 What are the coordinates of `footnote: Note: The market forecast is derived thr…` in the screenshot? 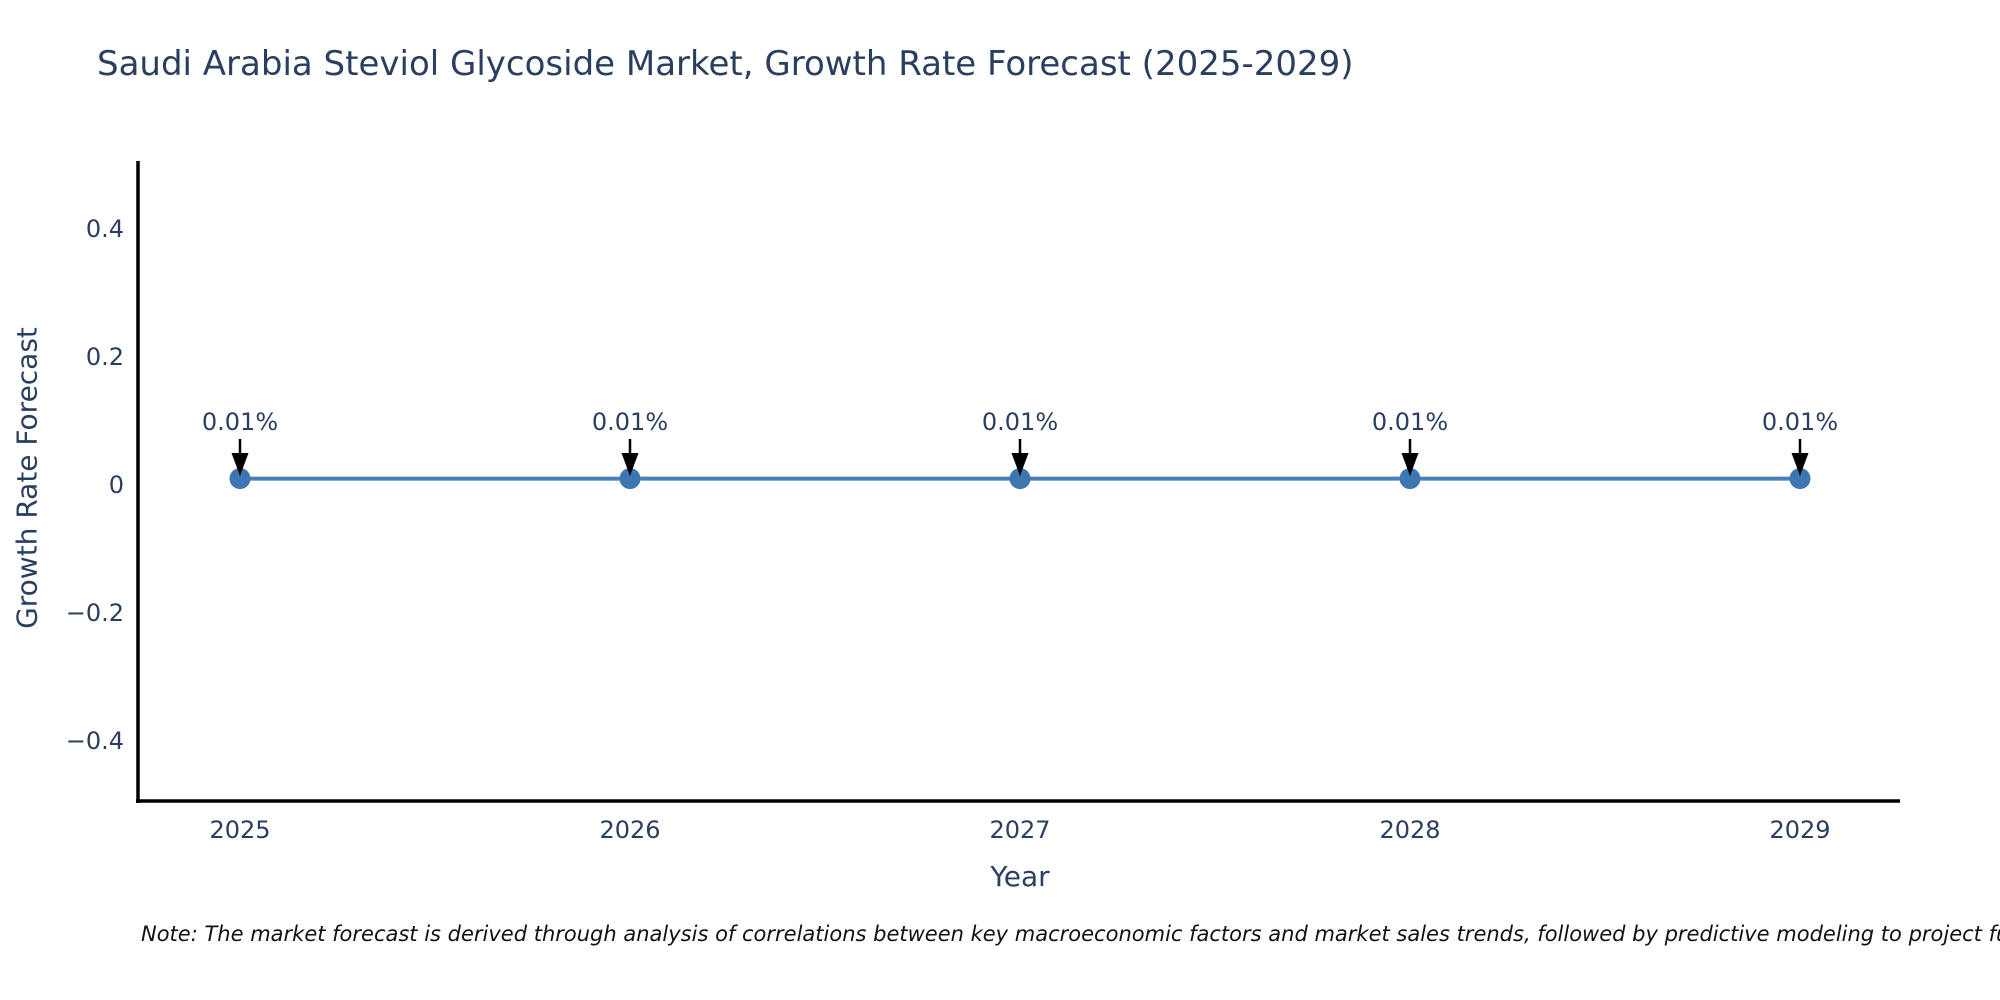 It's located at (1070, 934).